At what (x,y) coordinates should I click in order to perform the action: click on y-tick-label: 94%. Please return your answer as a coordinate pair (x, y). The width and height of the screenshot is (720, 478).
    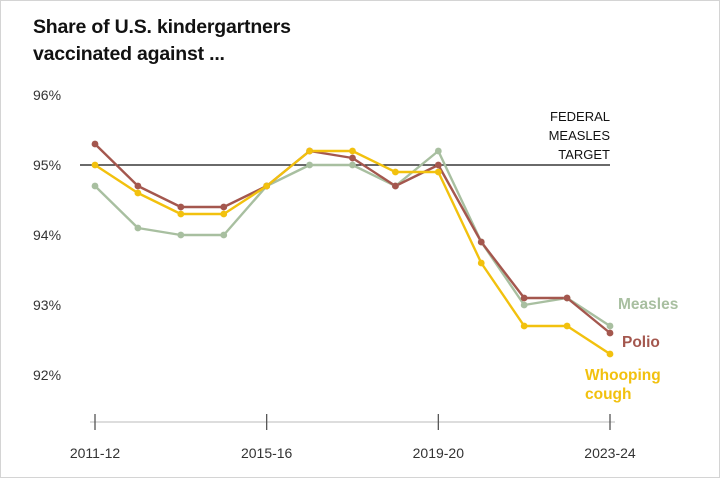
    Looking at the image, I should click on (47, 235).